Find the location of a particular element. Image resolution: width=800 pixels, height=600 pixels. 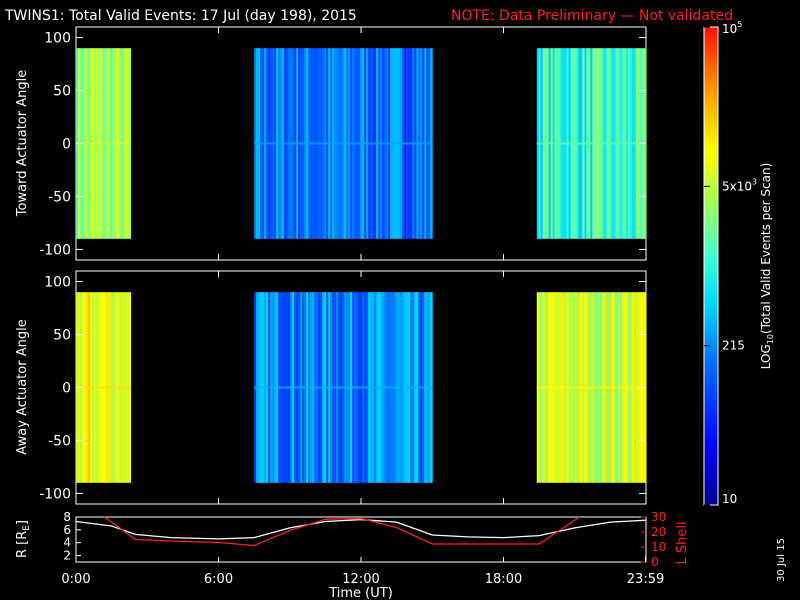

lshell-tick-label: 10 is located at coordinates (658, 547).